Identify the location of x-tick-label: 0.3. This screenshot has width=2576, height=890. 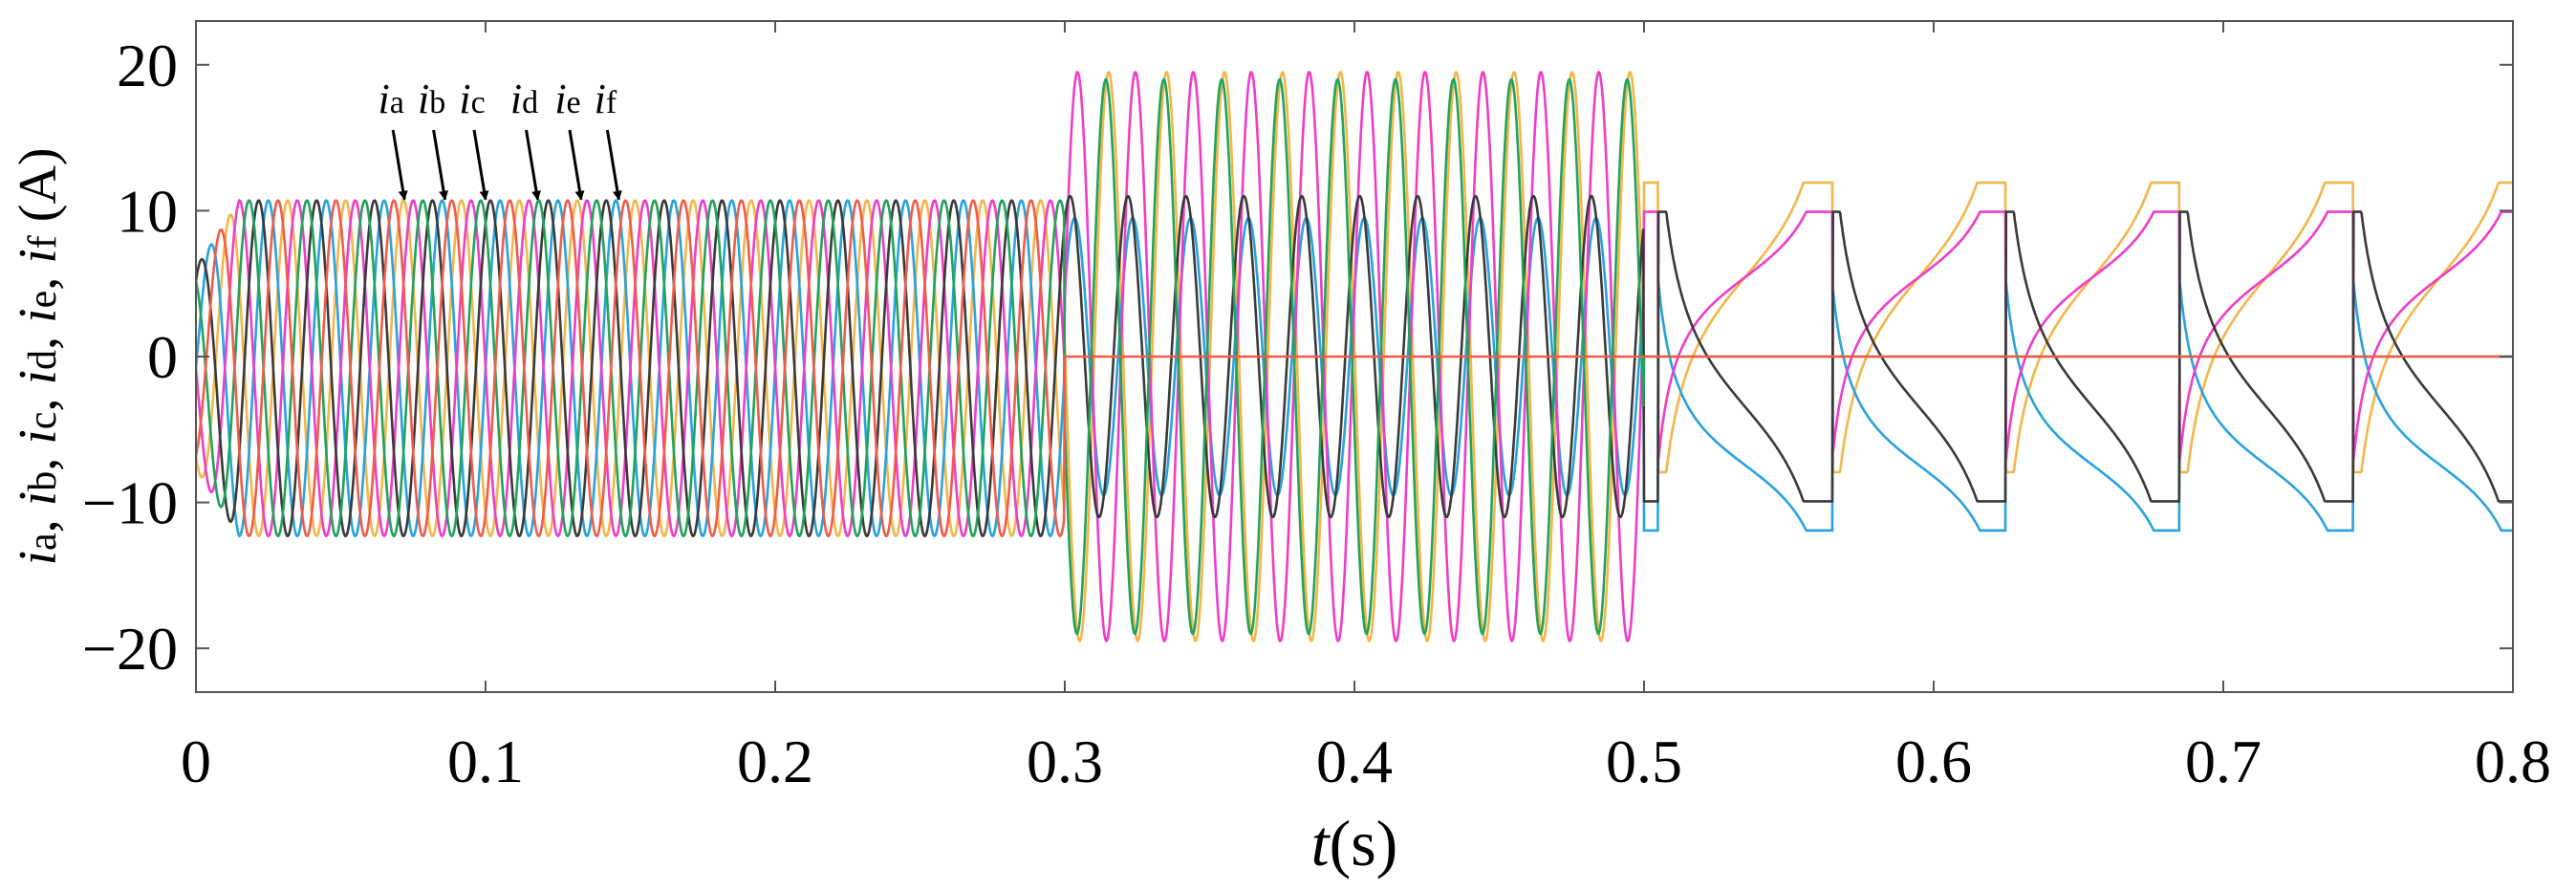
(1065, 761).